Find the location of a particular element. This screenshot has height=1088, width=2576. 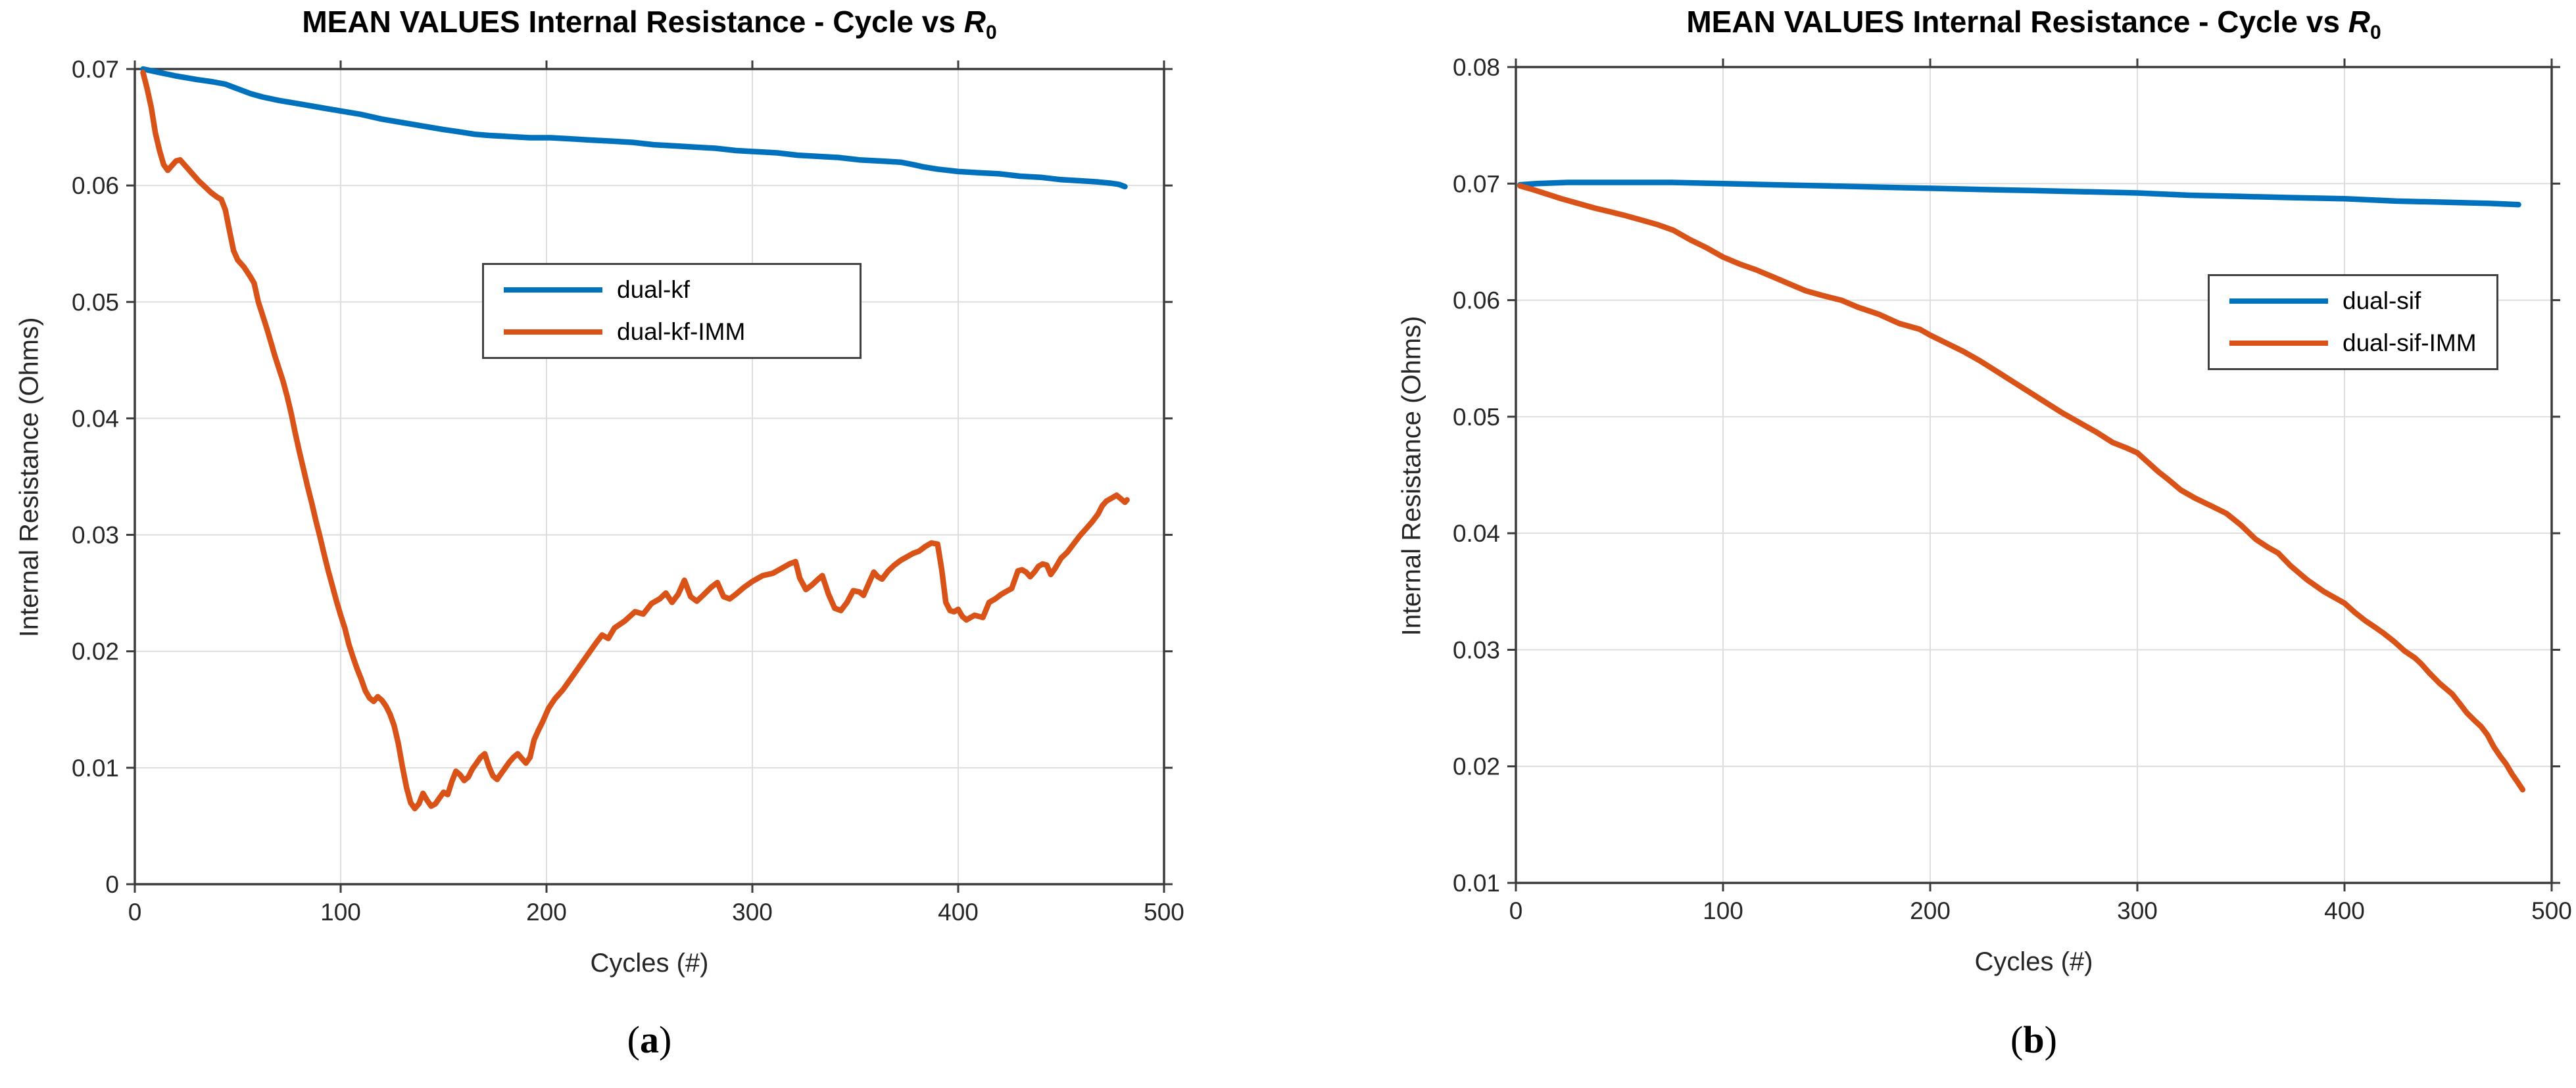

chart-a-y-axis-label: Internal Resistance (Ohms) is located at coordinates (29, 478).